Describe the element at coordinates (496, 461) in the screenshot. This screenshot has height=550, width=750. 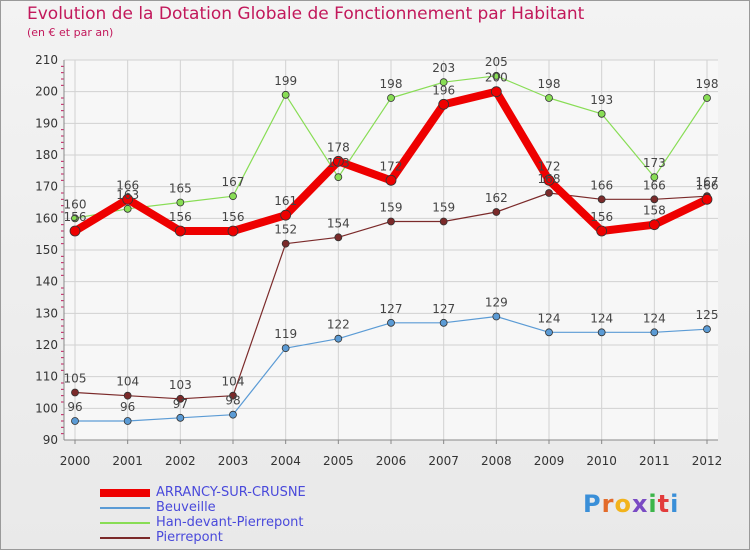
I see `x-tick-label: 2008` at that location.